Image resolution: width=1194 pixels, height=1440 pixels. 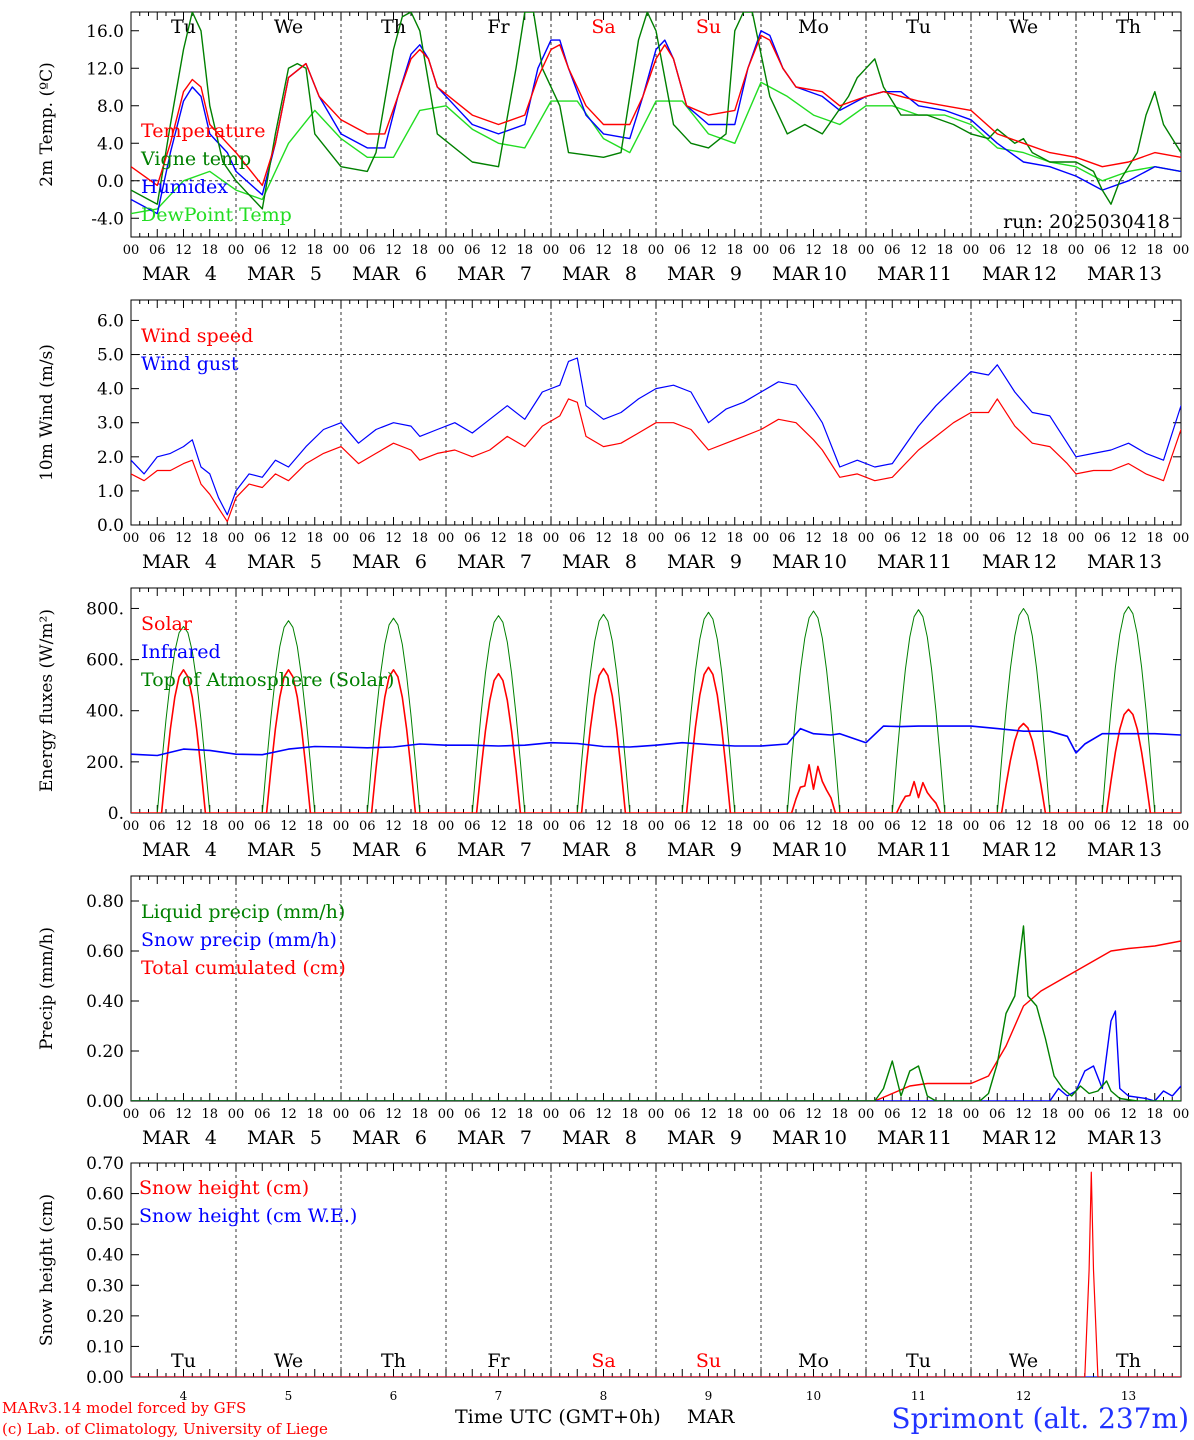 What do you see at coordinates (167, 624) in the screenshot?
I see `legend-entry: Solar` at bounding box center [167, 624].